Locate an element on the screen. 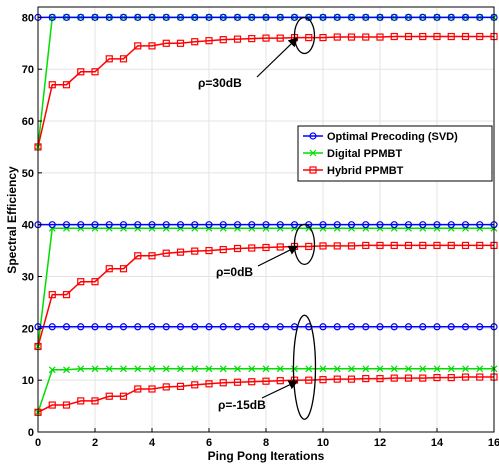 The image size is (499, 467). y-tick-label: 50 is located at coordinates (28, 174).